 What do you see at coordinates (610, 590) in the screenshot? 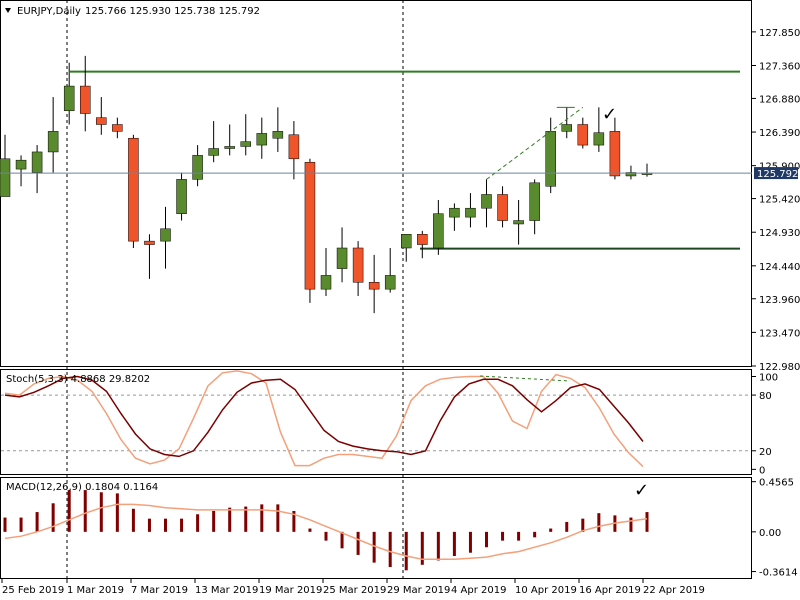
I see `time-tick-label: 16 Apr 2019` at bounding box center [610, 590].